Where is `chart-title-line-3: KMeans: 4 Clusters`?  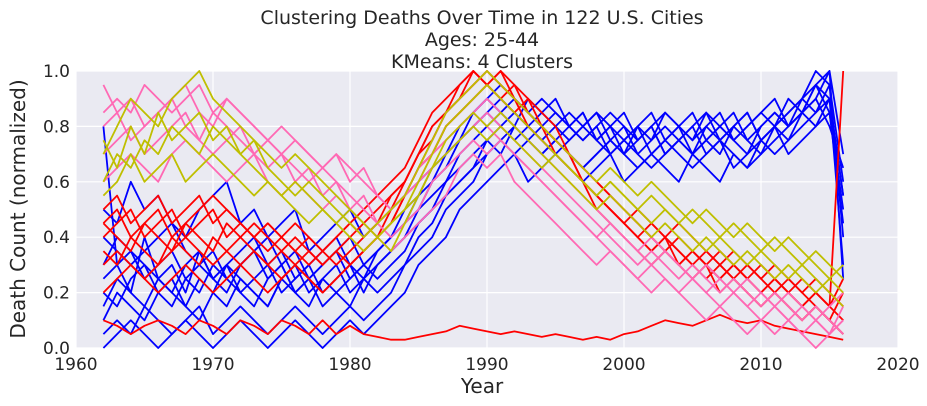
chart-title-line-3: KMeans: 4 Clusters is located at coordinates (482, 62).